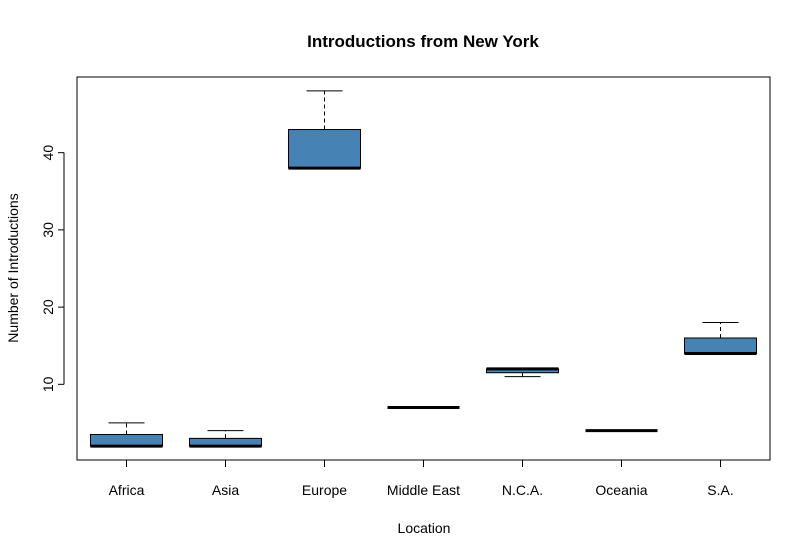  Describe the element at coordinates (423, 490) in the screenshot. I see `x-tick-label: Middle East` at that location.